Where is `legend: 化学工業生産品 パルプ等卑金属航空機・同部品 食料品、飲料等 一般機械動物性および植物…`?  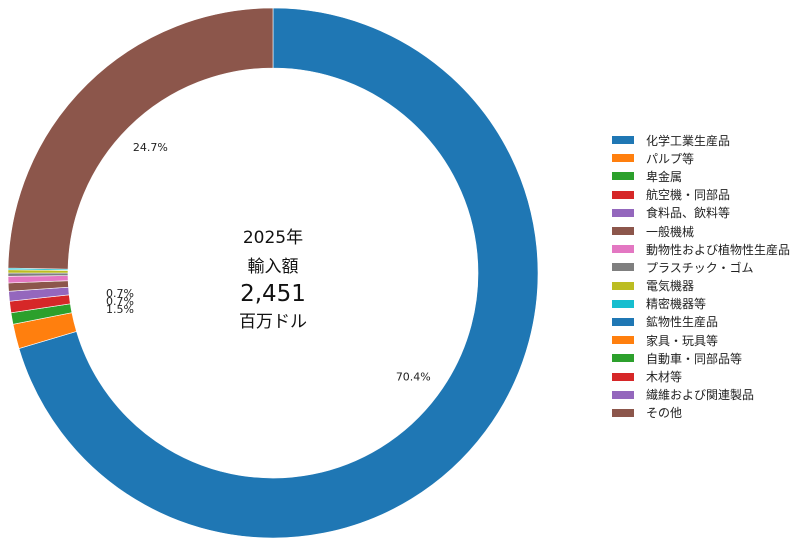
legend: 化学工業生産品 パルプ等卑金属航空機・同部品 食料品、飲料等 一般機械動物性および植物… is located at coordinates (701, 276).